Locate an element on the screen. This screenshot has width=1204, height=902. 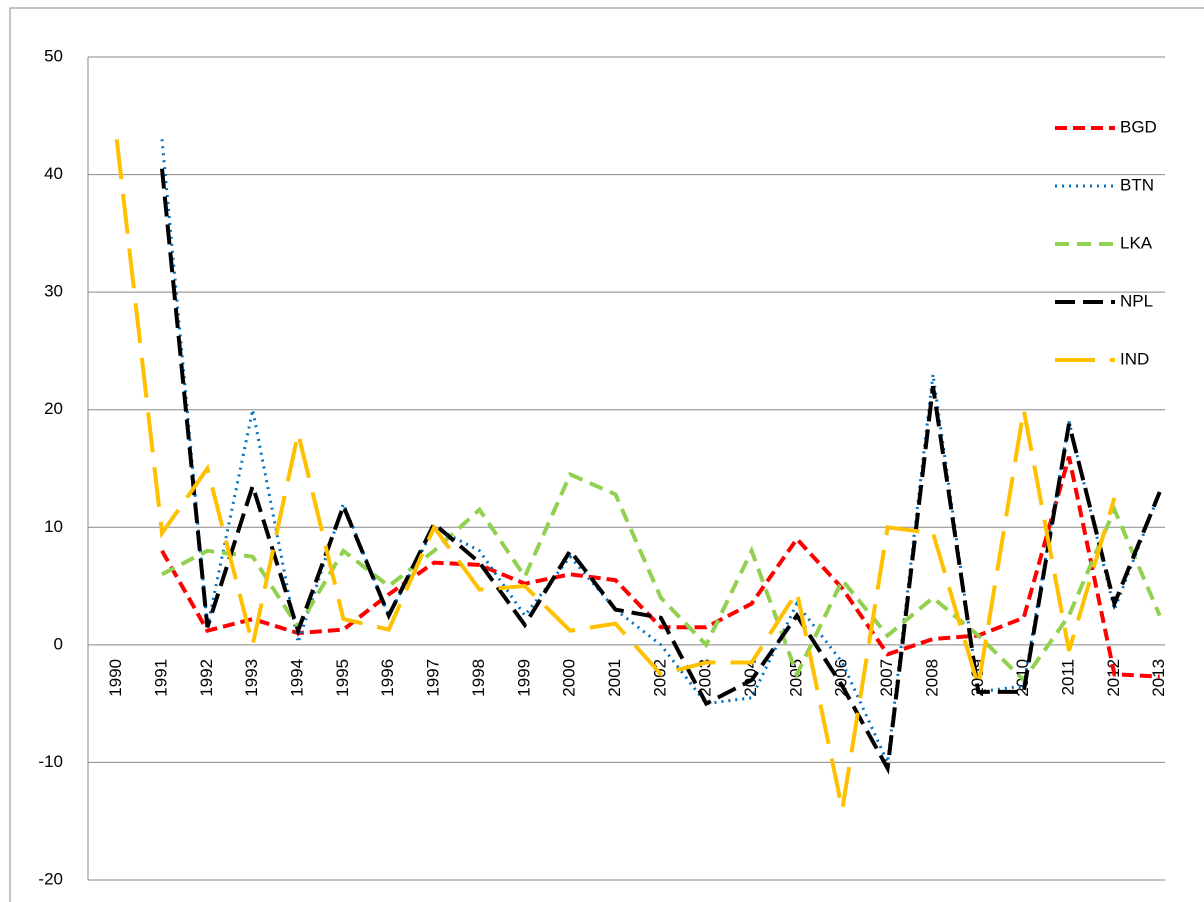
y-tick-label: -10 is located at coordinates (50, 761).